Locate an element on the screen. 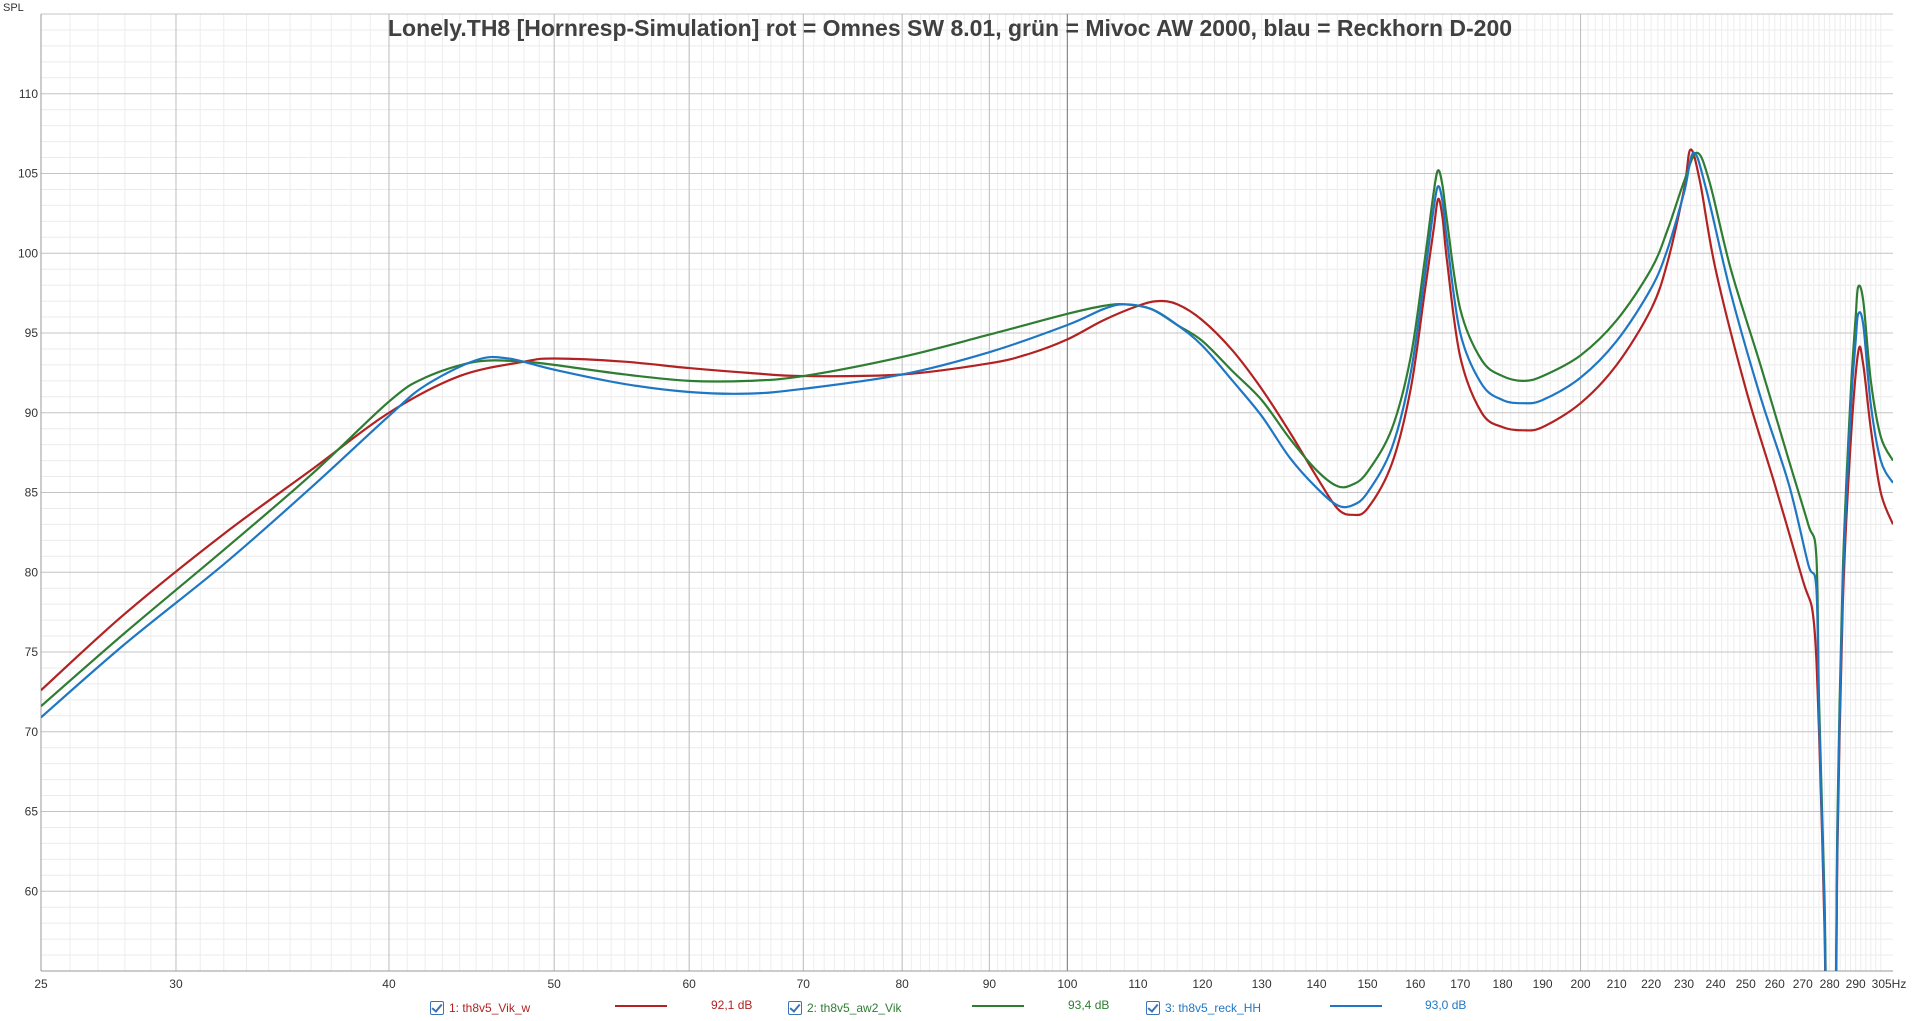 This screenshot has width=1920, height=1021. y-tick-label: 110 is located at coordinates (28, 94).